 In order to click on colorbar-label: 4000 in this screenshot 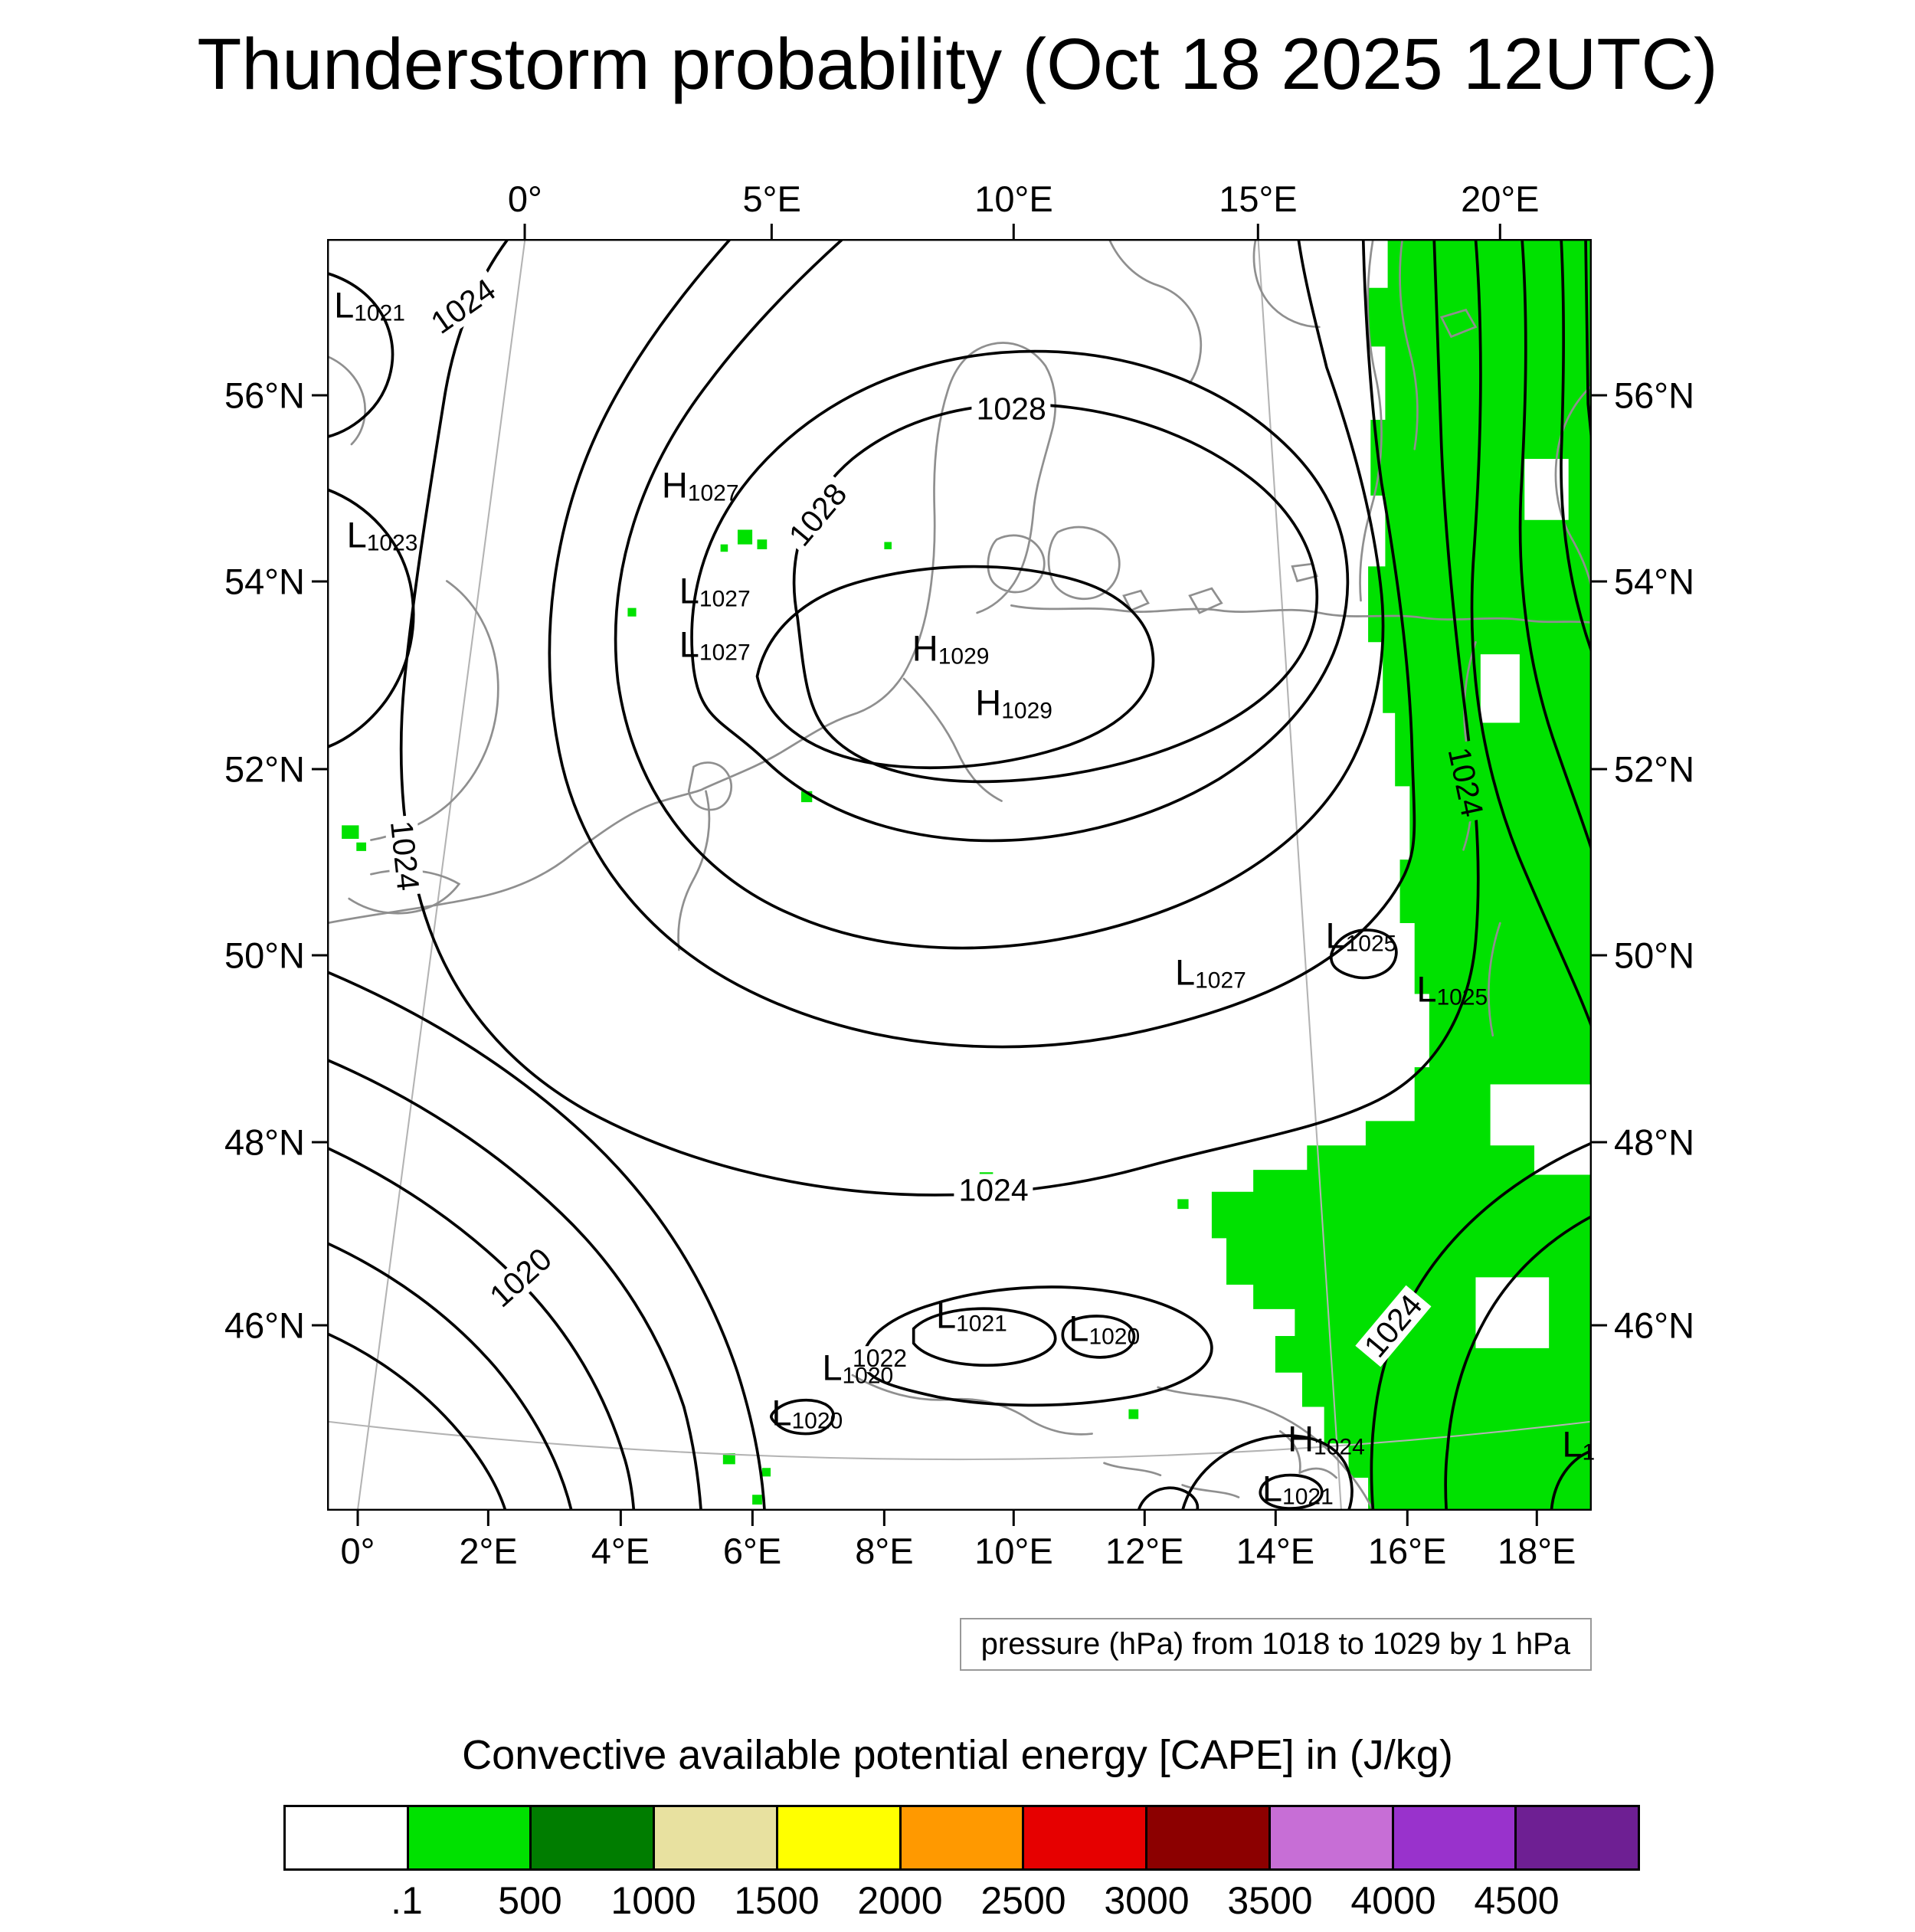, I will do `click(1393, 1900)`.